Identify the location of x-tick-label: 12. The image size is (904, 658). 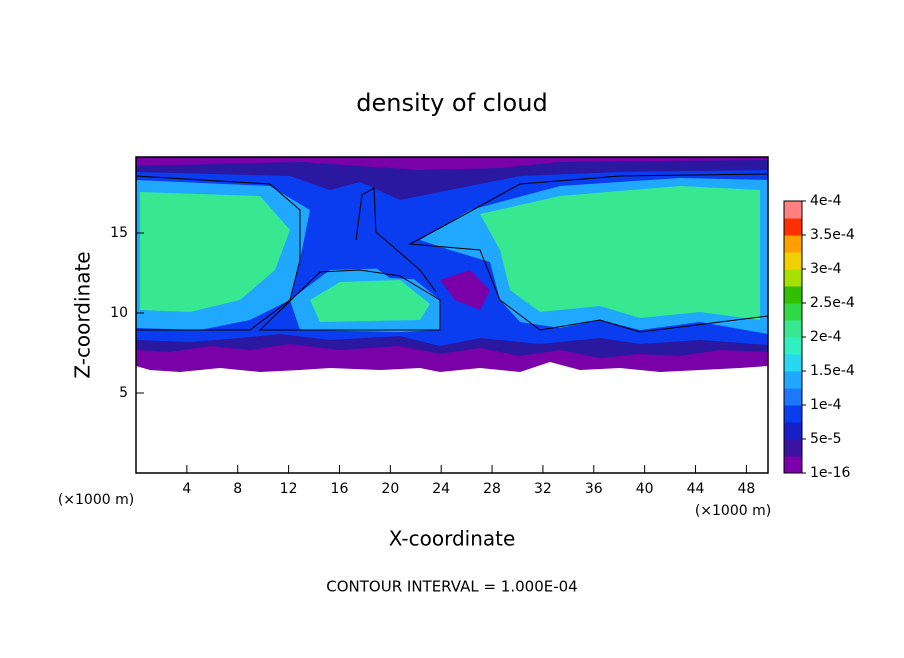
(289, 489).